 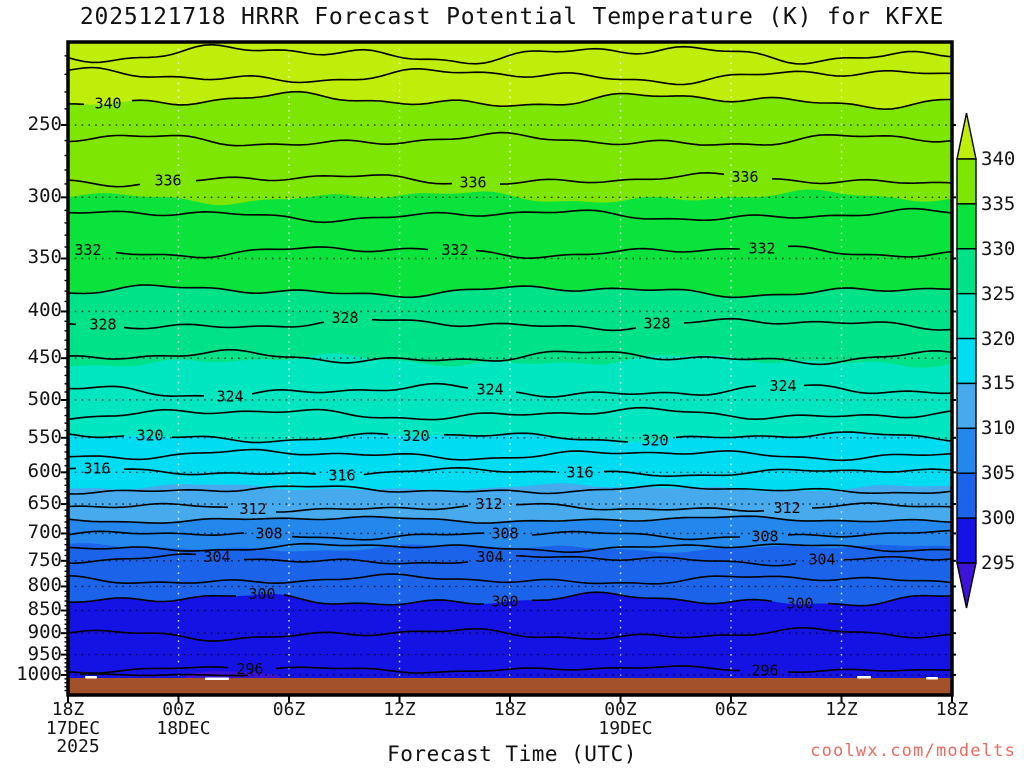 What do you see at coordinates (782, 386) in the screenshot?
I see `contour-label: 324` at bounding box center [782, 386].